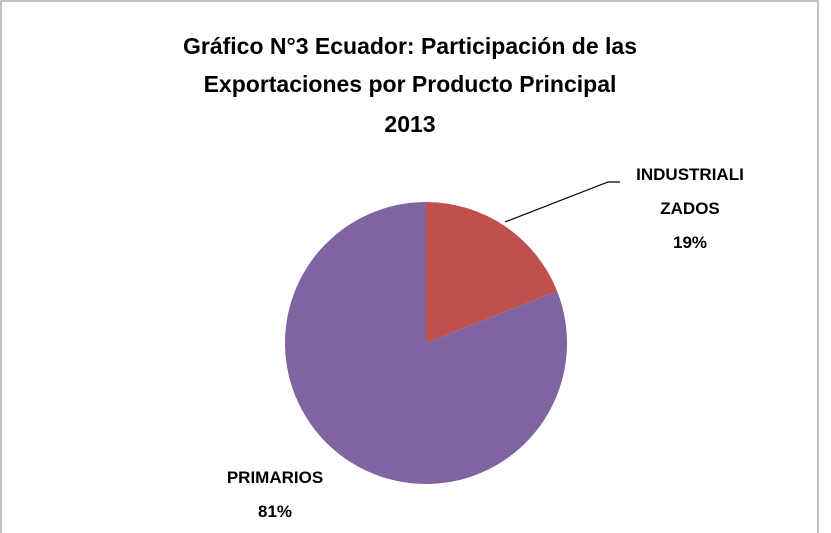 The height and width of the screenshot is (533, 831). I want to click on slice-category: INDUSTRIALIZADOS, so click(690, 191).